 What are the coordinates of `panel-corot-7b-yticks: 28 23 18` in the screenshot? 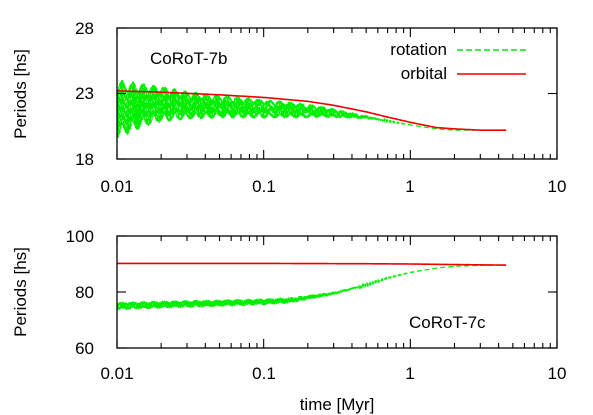 It's located at (84, 94).